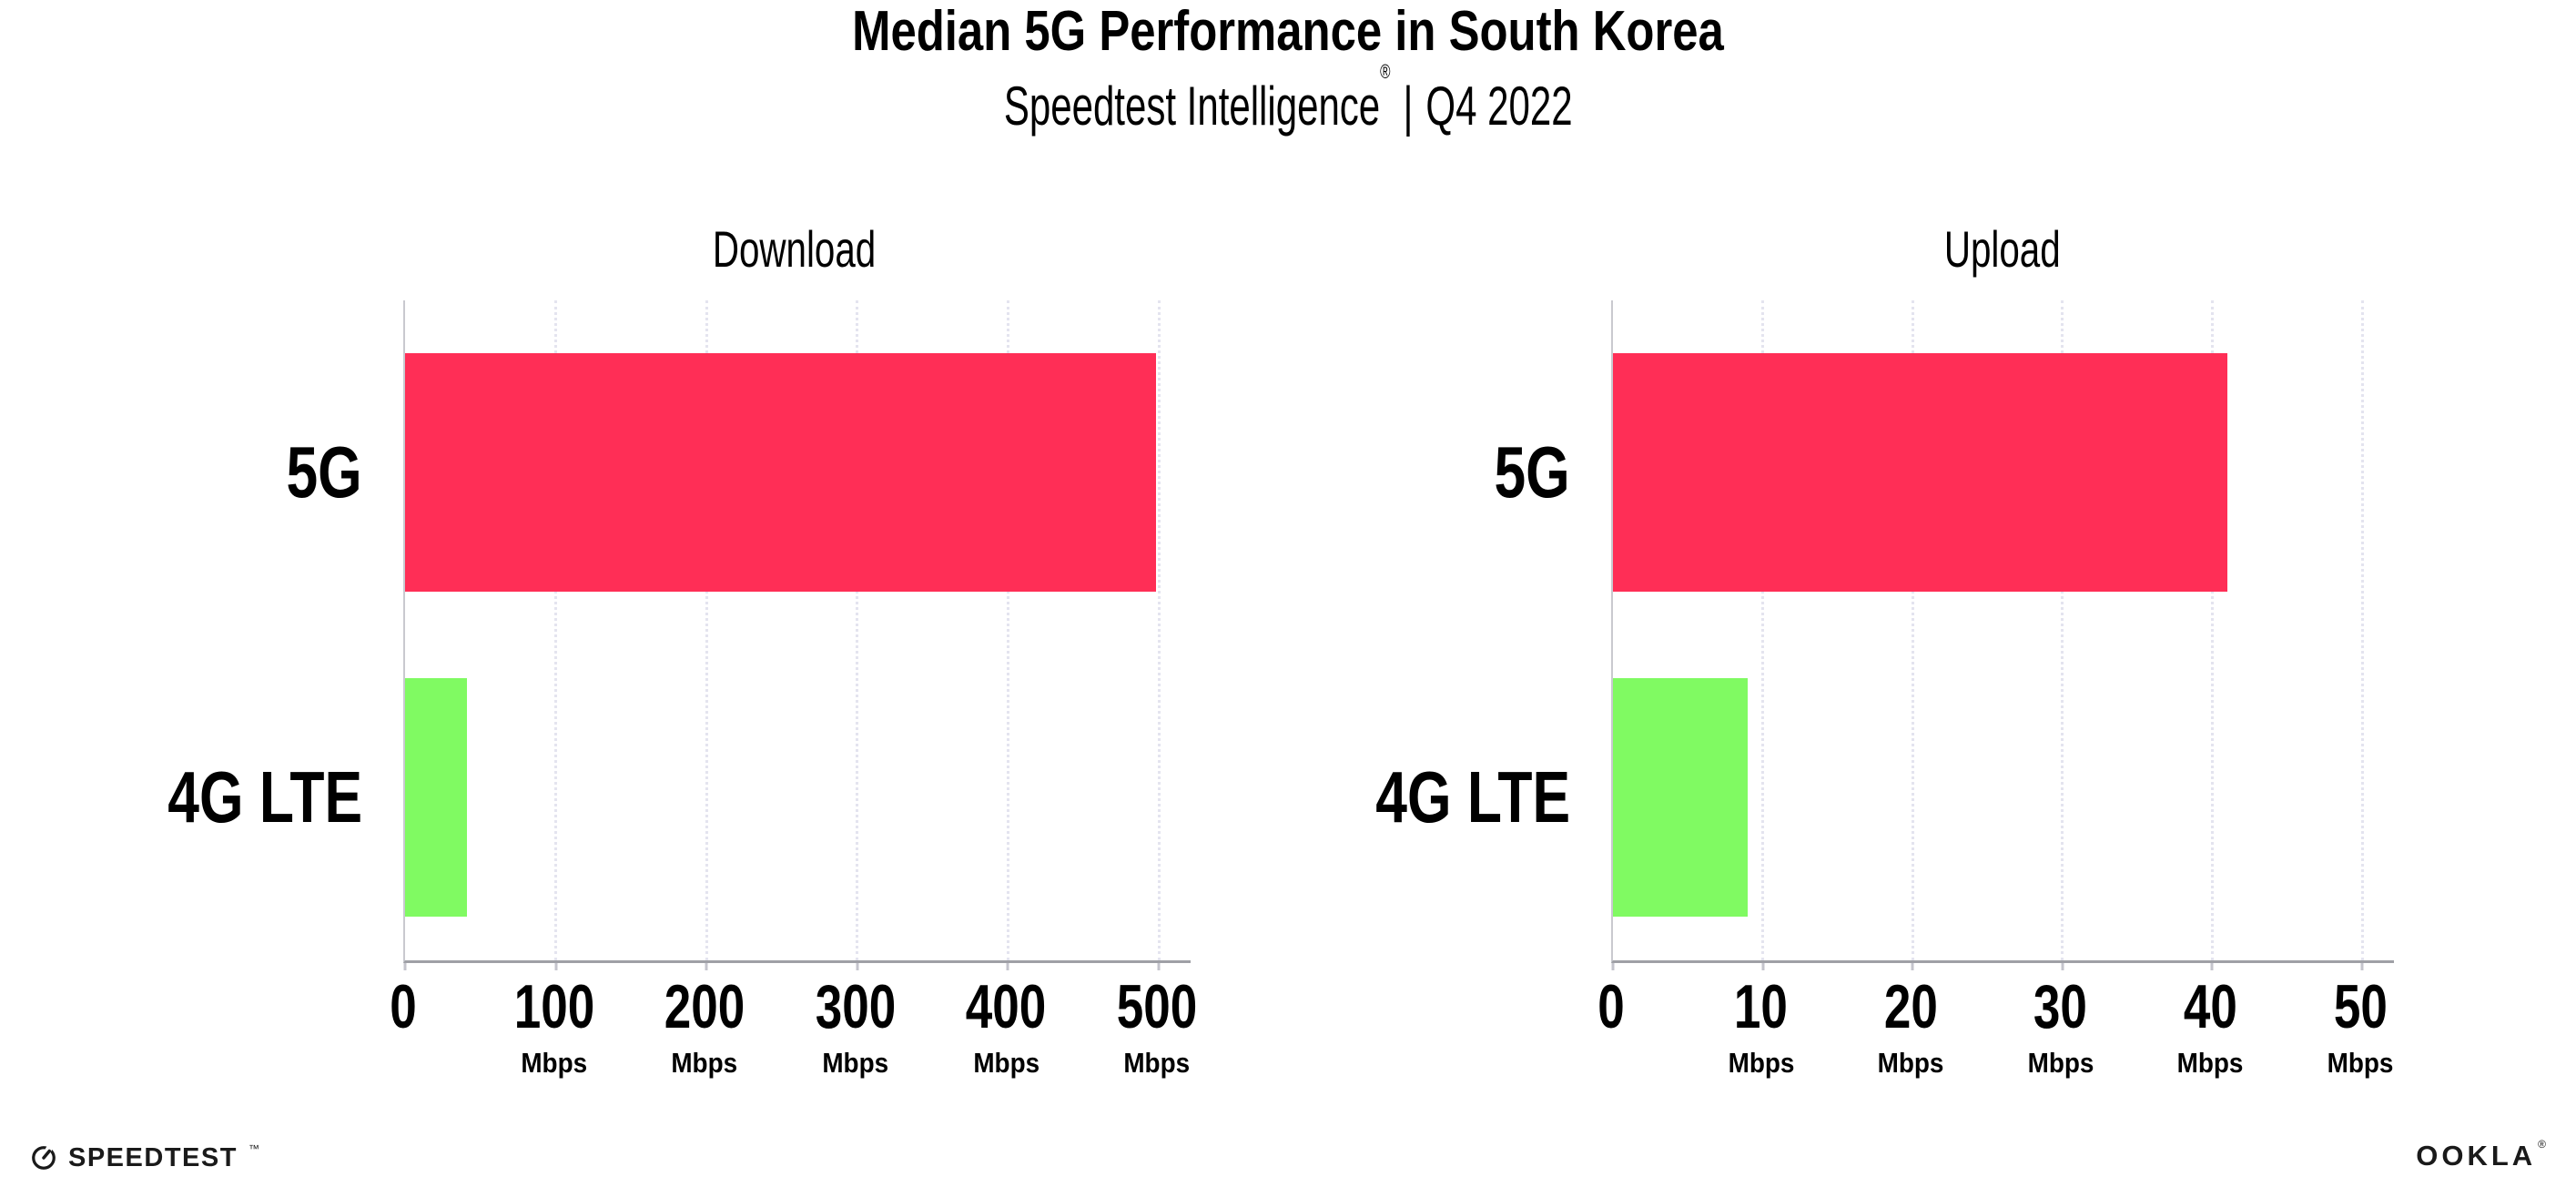  Describe the element at coordinates (2062, 966) in the screenshot. I see `axis-tick-30-upload` at that location.